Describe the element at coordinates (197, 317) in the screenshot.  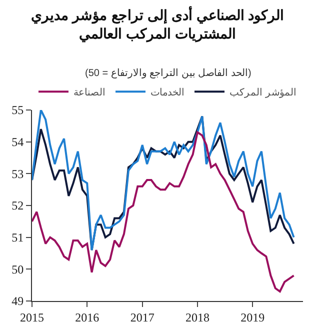
I see `x-tick-label: 2018` at that location.